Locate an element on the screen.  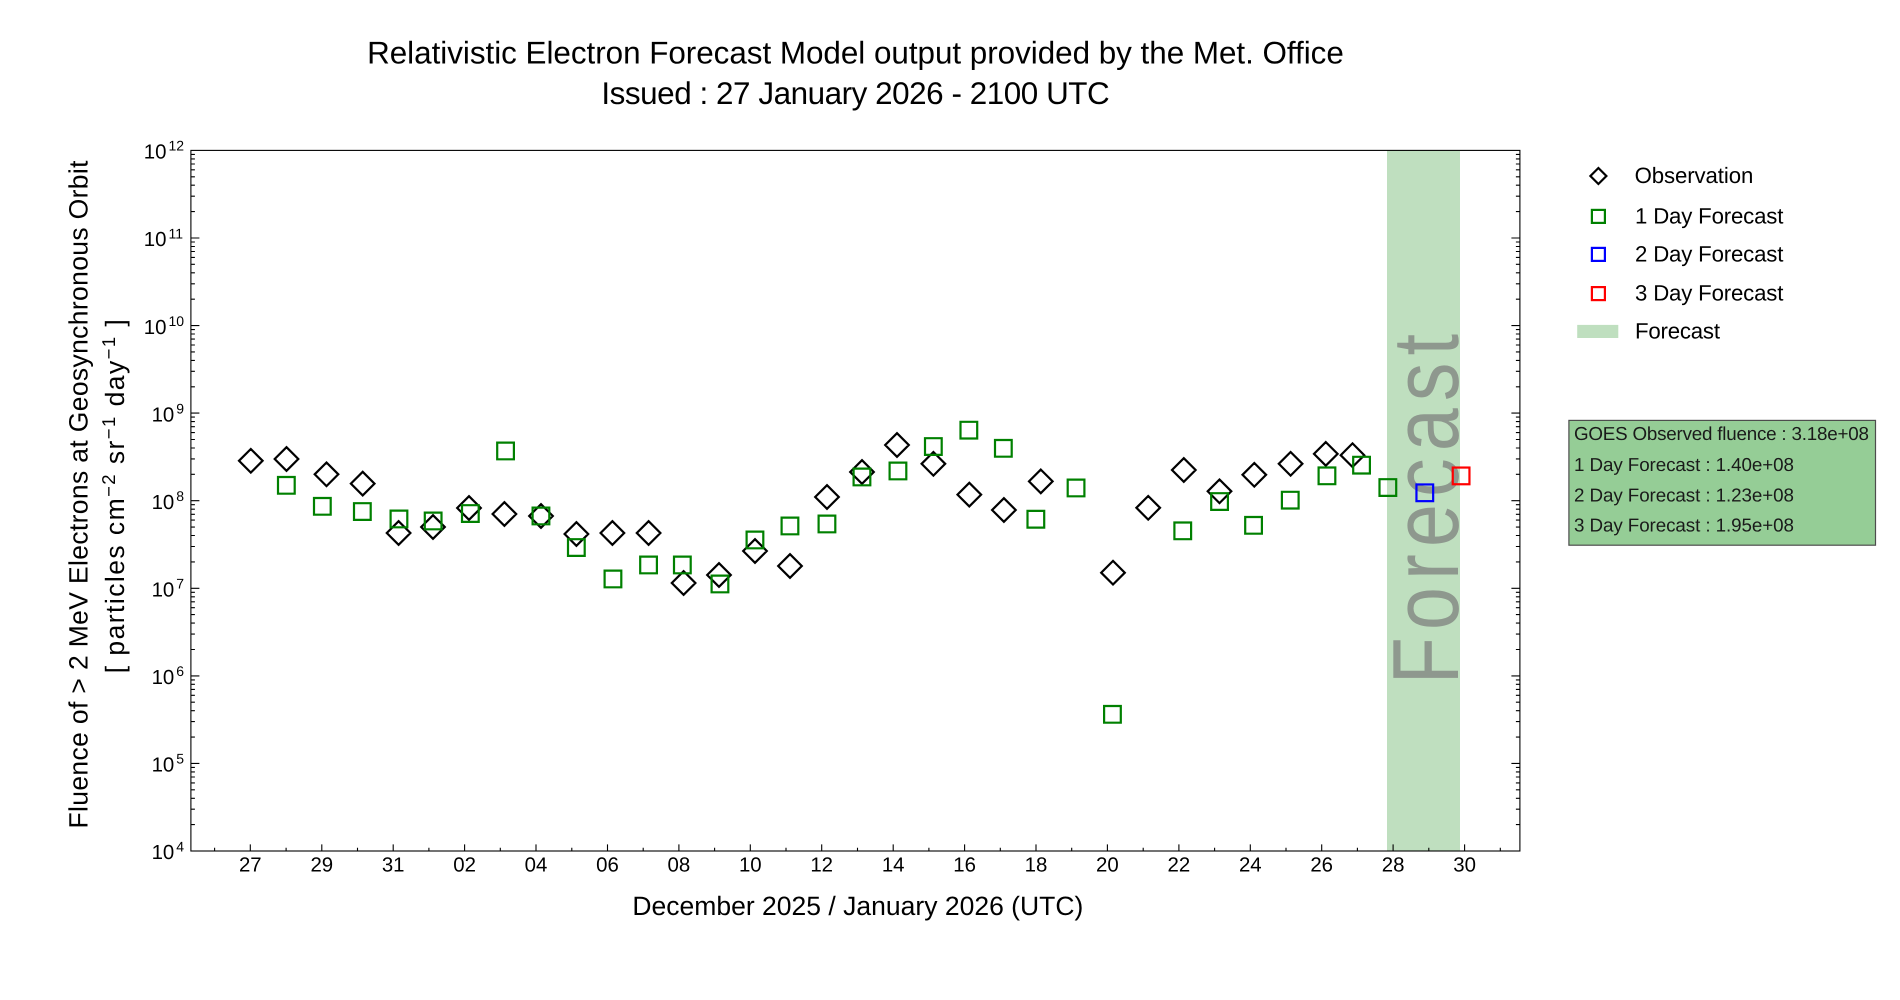
svg-text: 04 is located at coordinates (536, 866).